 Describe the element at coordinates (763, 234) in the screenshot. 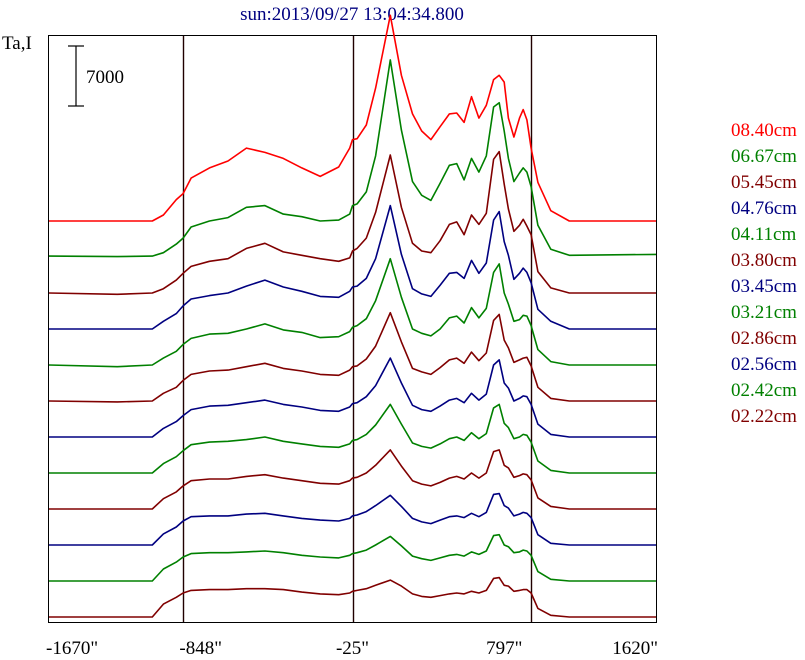

I see `legend-item: 04.11cm` at that location.